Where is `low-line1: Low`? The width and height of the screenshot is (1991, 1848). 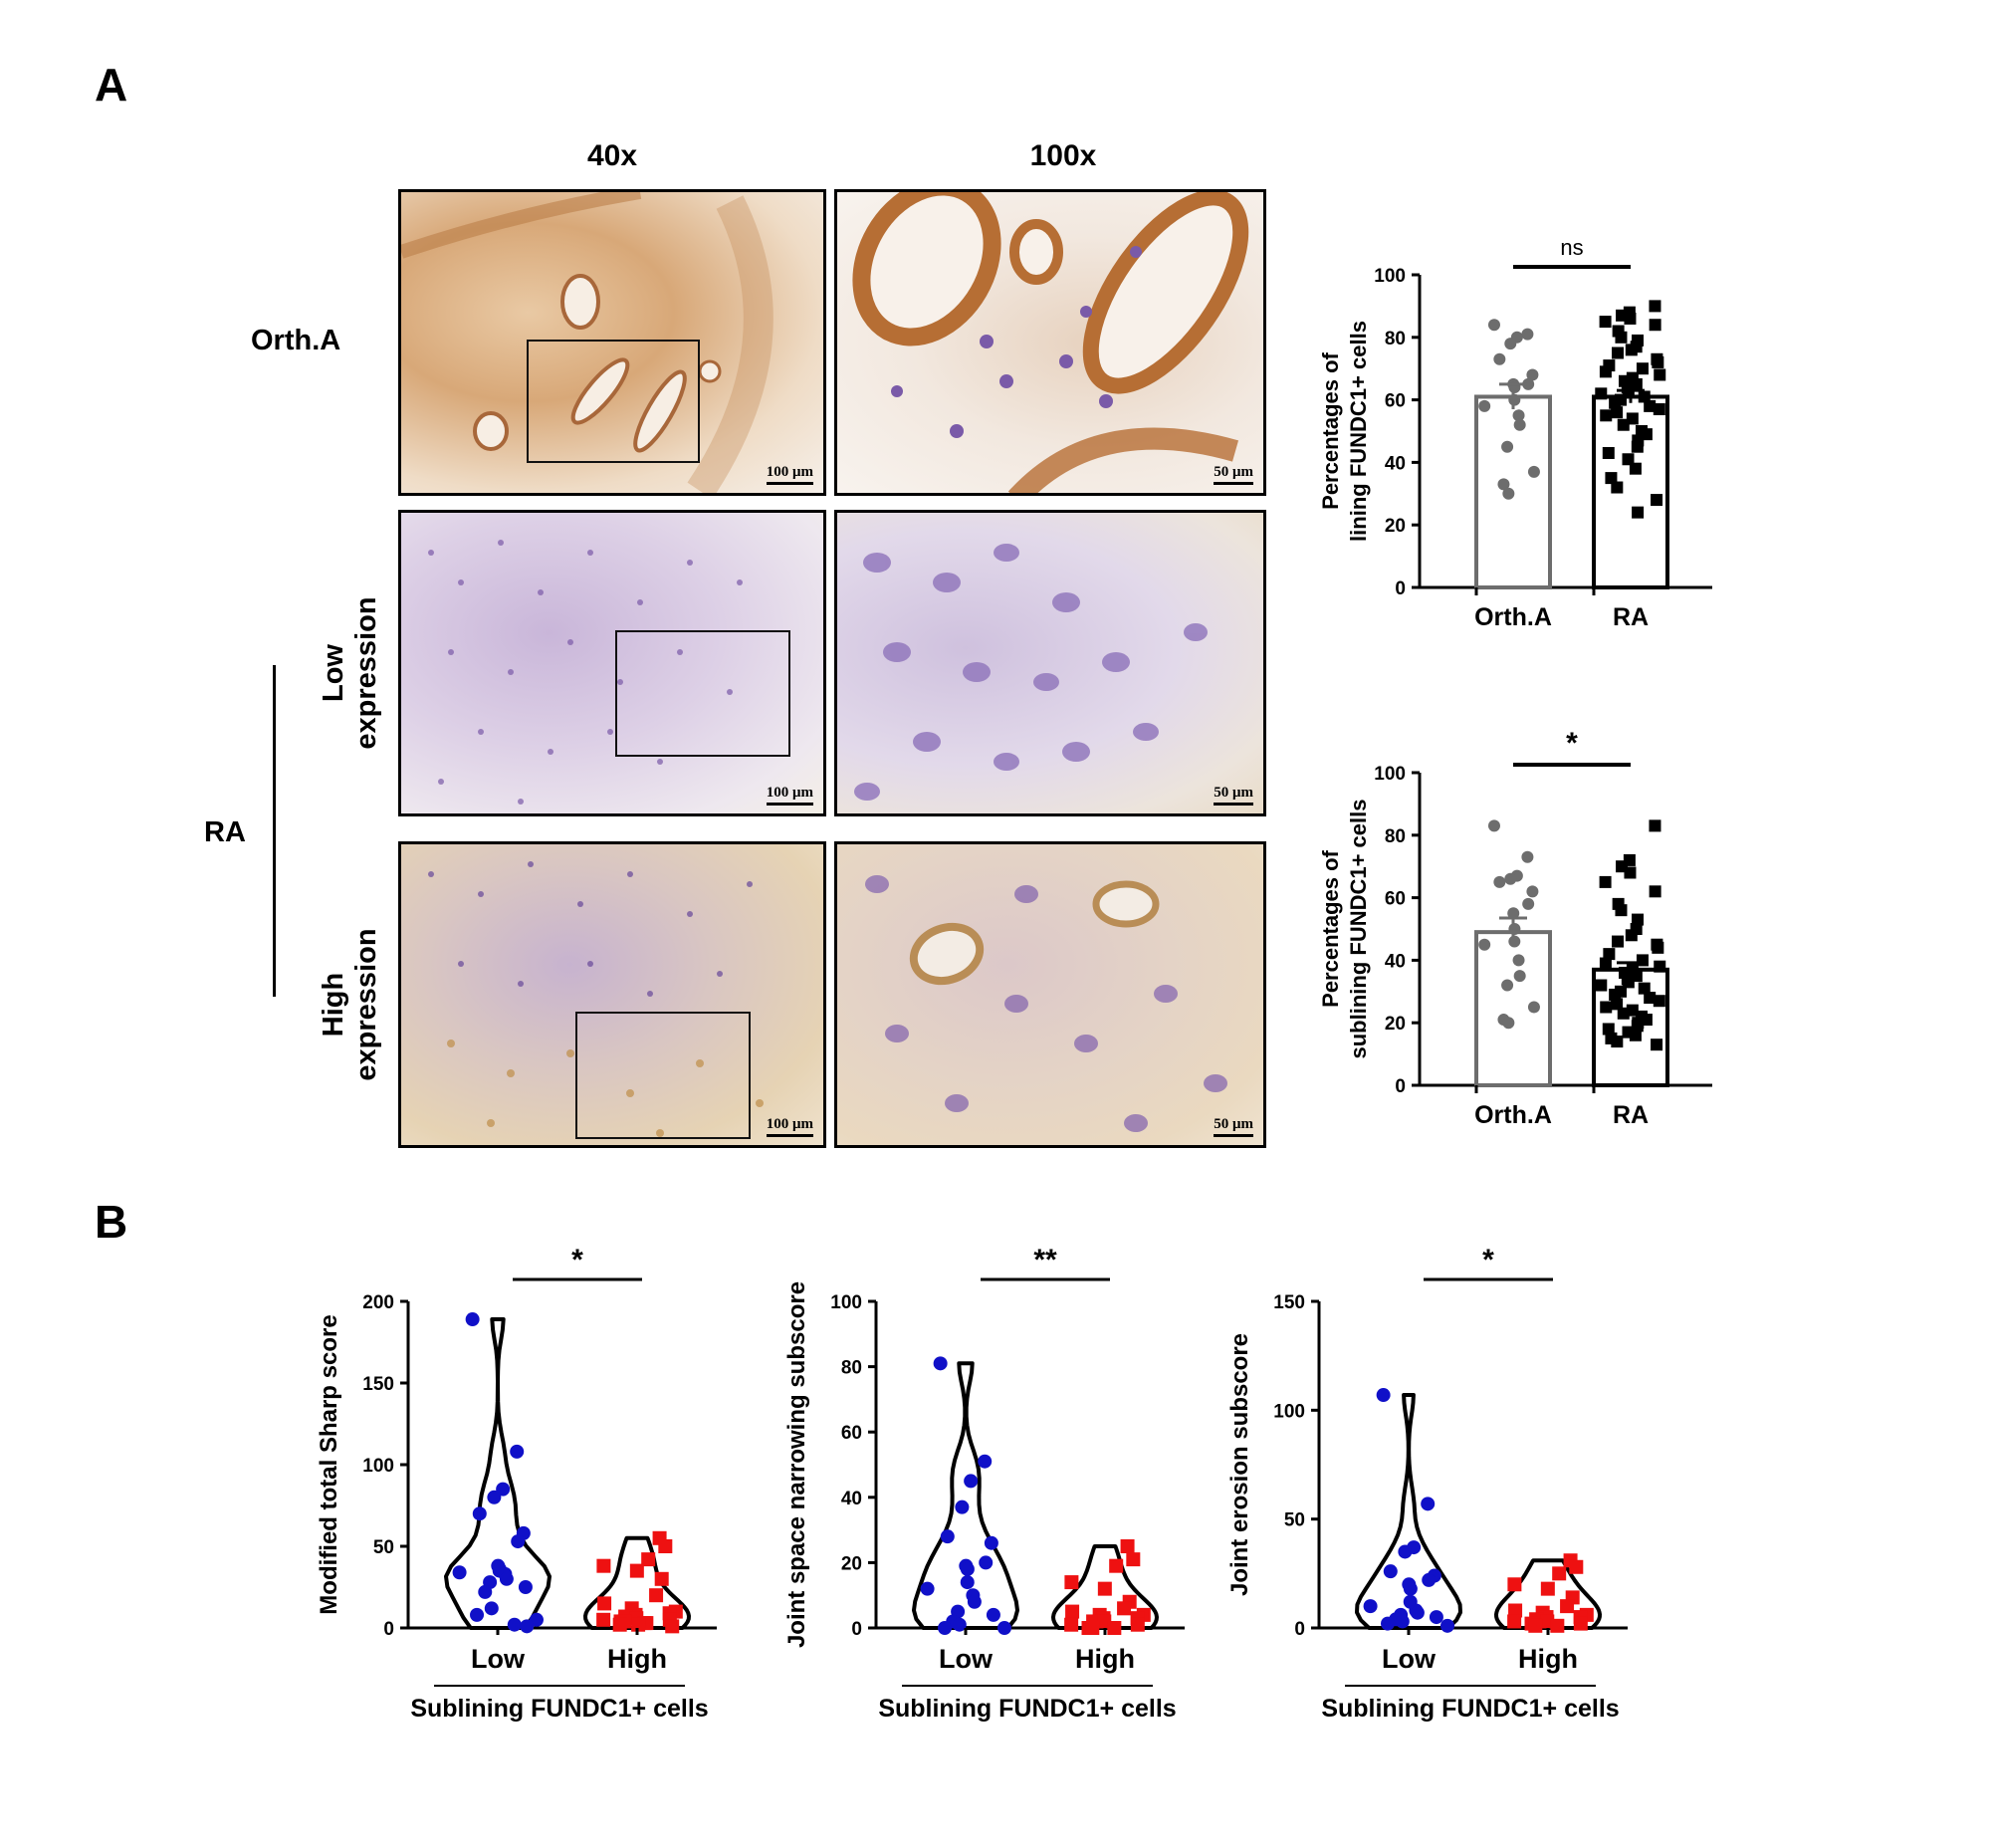 low-line1: Low is located at coordinates (333, 673).